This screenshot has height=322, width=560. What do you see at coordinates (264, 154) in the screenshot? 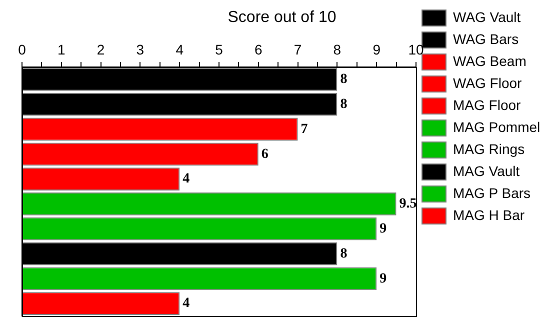
I see `data-label: 6` at bounding box center [264, 154].